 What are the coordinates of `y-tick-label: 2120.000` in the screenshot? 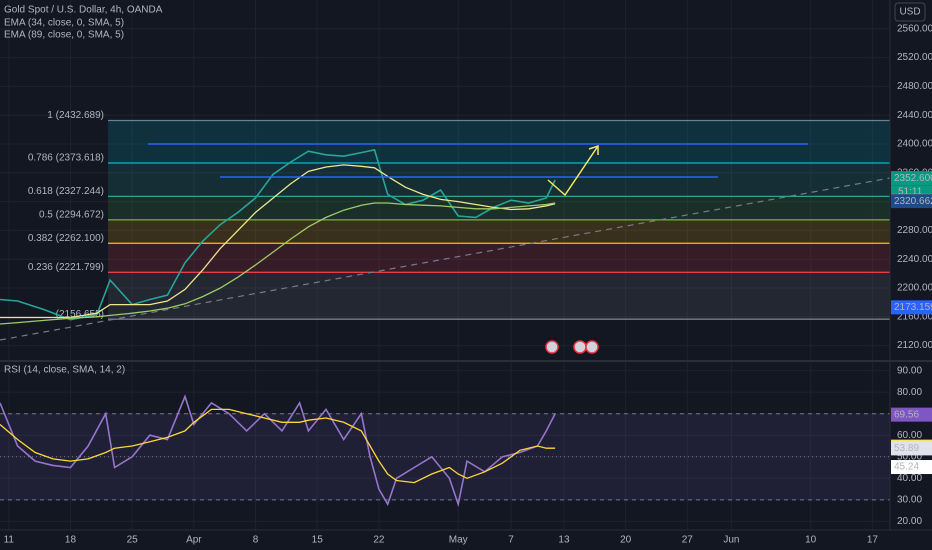 It's located at (914, 345).